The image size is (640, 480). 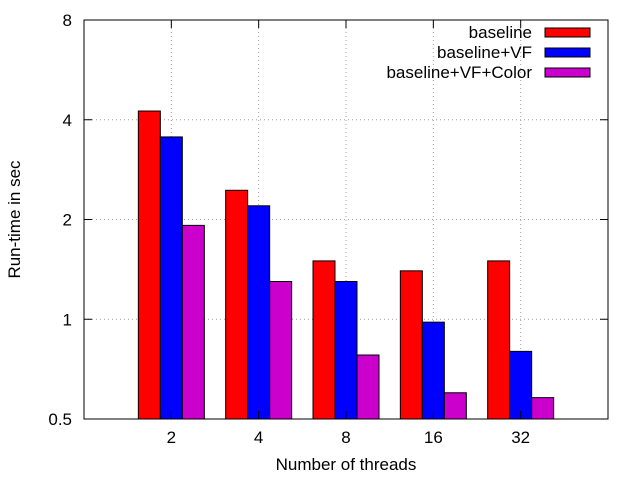 I want to click on x-tick-label: 4, so click(x=258, y=437).